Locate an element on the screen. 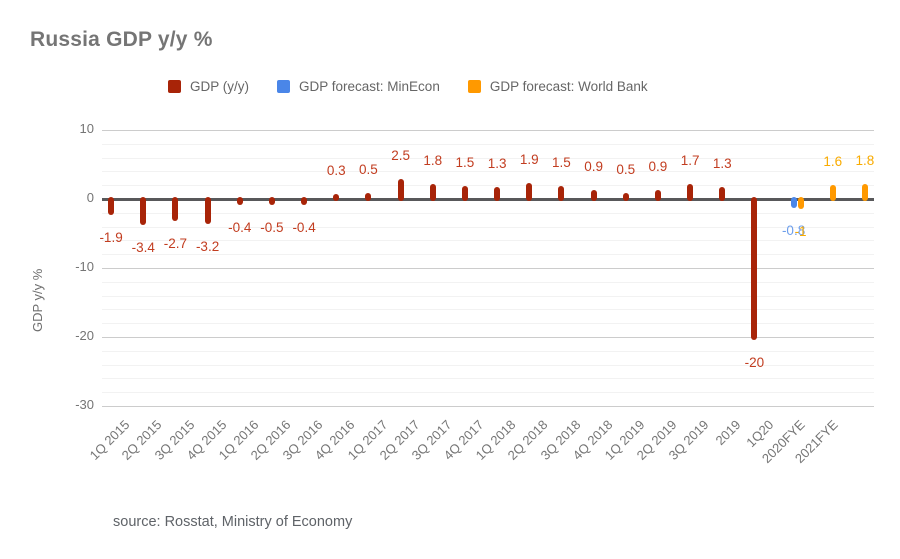 The height and width of the screenshot is (559, 900). bar-gdp-y-y-4q-2015 is located at coordinates (207, 211).